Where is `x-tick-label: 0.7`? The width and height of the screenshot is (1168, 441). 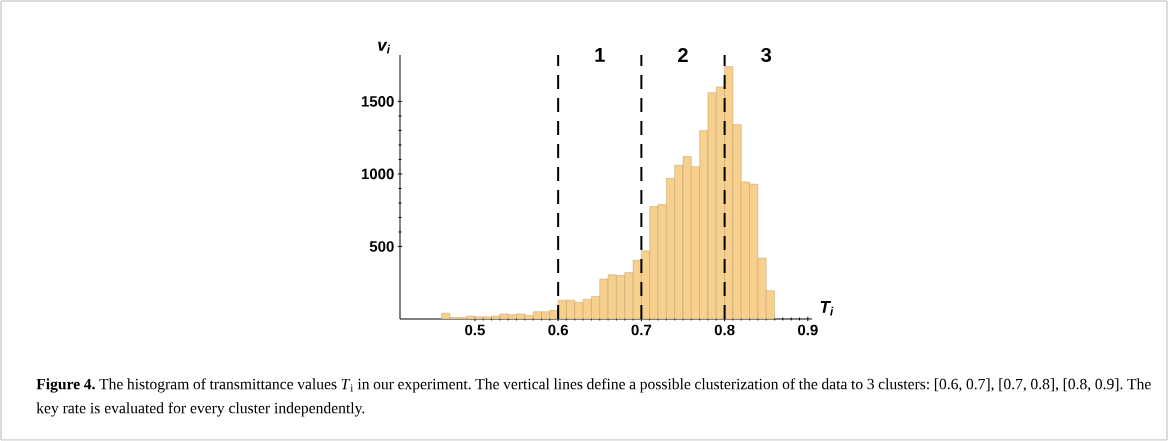 x-tick-label: 0.7 is located at coordinates (641, 330).